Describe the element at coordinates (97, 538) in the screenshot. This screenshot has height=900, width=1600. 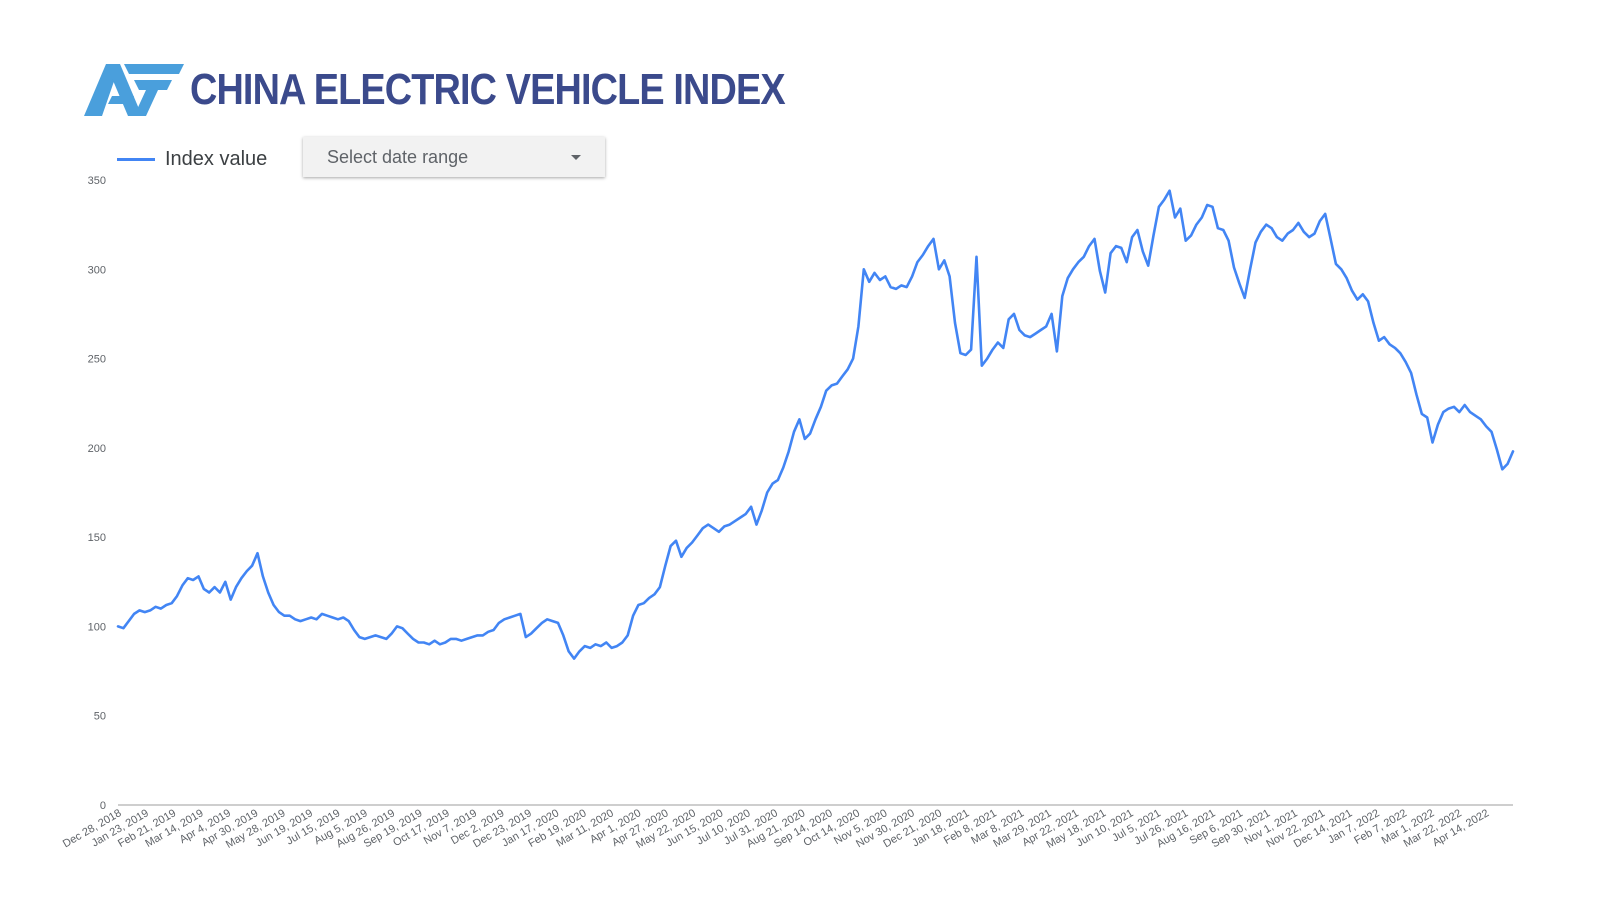
I see `y-tick-label: 150` at that location.